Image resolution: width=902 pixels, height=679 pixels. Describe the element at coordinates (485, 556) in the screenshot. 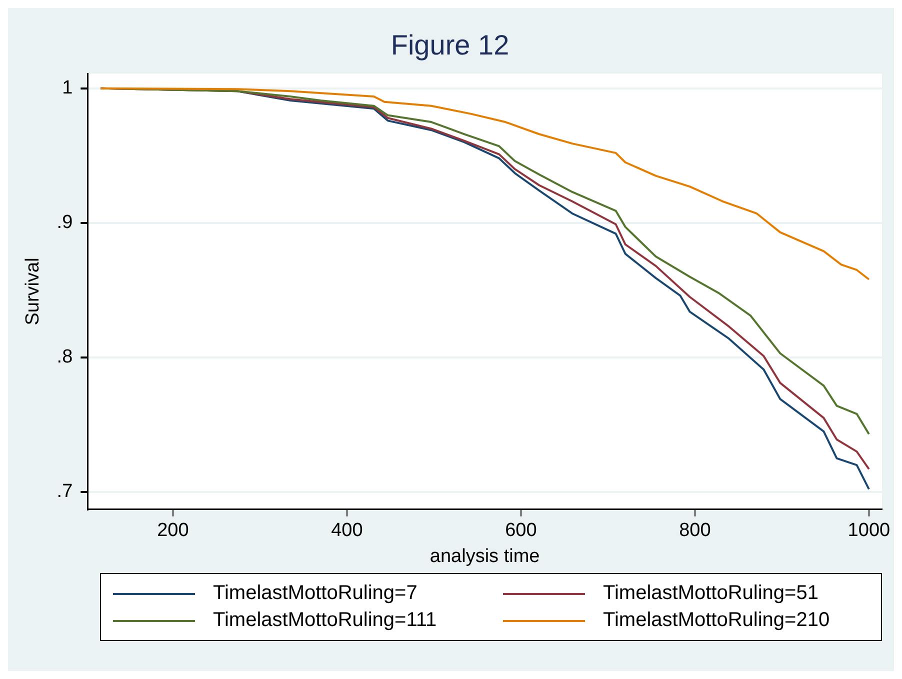

I see `x-axis-title: analysis time` at that location.